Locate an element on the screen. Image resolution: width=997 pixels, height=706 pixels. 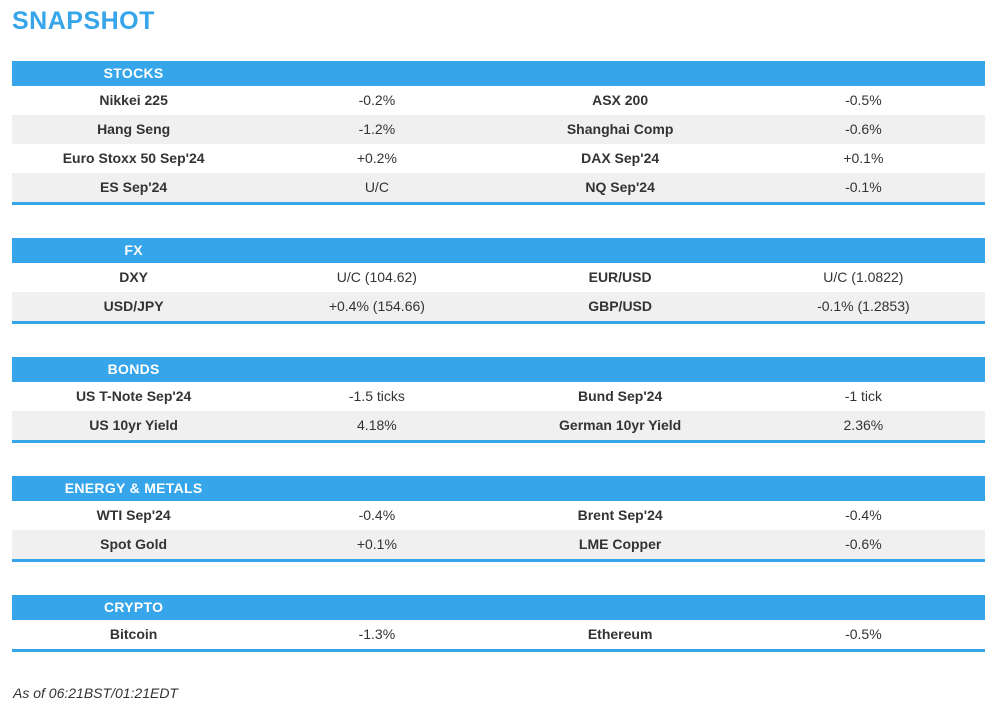
instrument-value: +0.2% is located at coordinates (376, 158).